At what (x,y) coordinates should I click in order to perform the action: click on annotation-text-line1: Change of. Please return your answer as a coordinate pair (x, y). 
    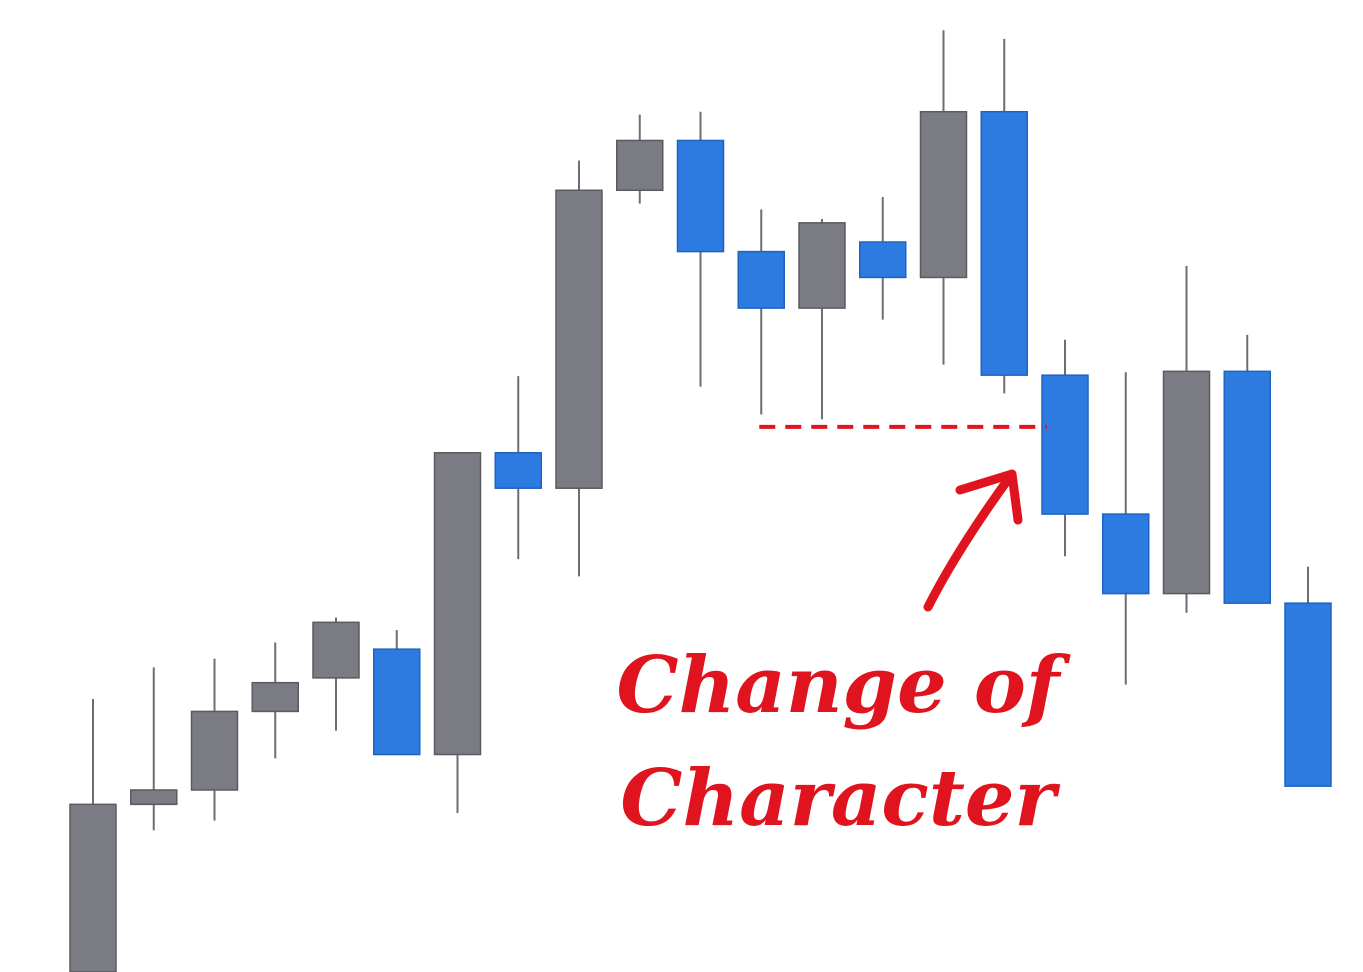
    Looking at the image, I should click on (844, 685).